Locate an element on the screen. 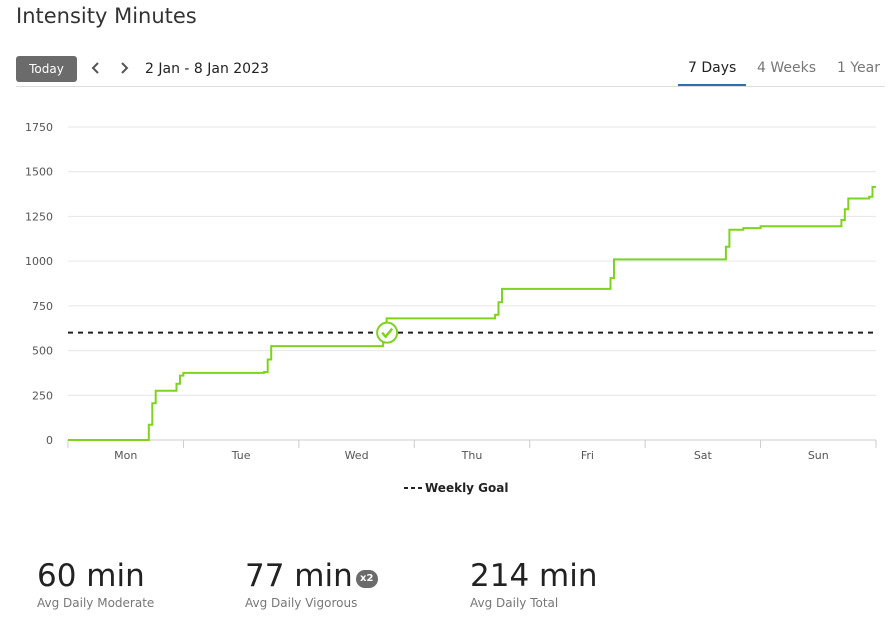  stat-total: 214 min Avg Daily Total is located at coordinates (533, 584).